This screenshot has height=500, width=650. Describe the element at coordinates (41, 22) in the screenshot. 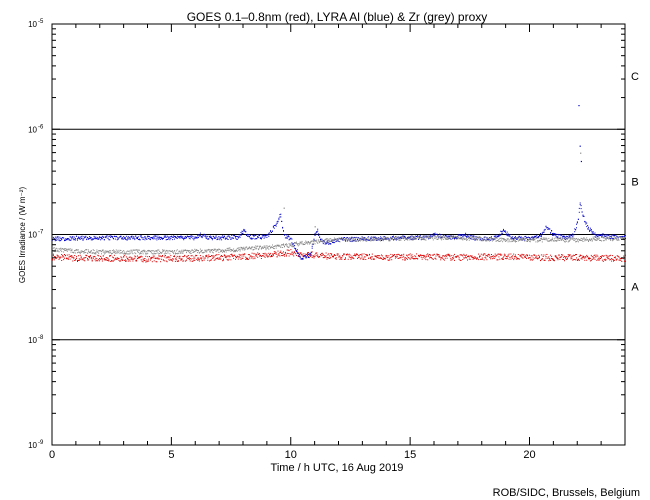

I see `y-tick-exponent: -5` at that location.